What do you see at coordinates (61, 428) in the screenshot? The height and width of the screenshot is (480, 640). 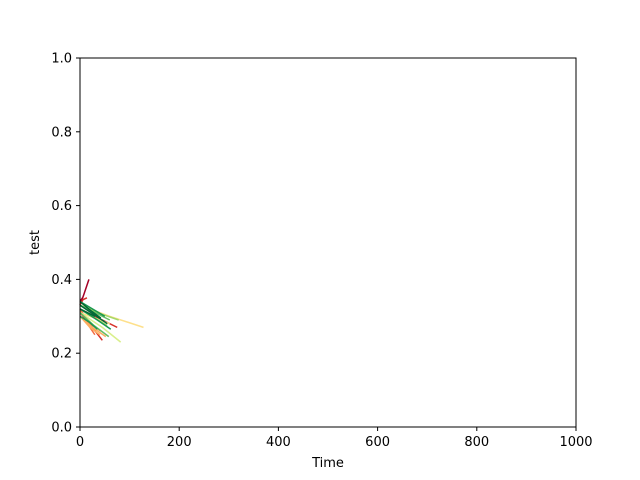 I see `y-tick-label: 0.0` at bounding box center [61, 428].